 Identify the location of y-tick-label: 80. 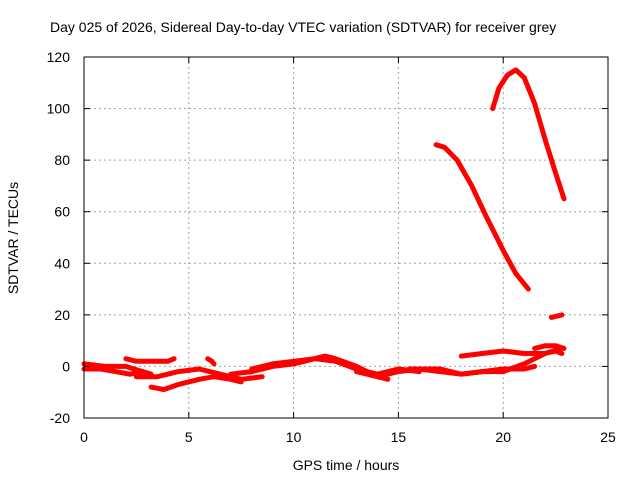
(62, 160).